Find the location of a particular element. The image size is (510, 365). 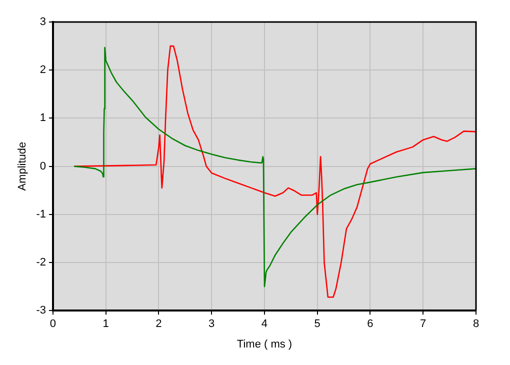

x-tick-label: 5 is located at coordinates (317, 324).